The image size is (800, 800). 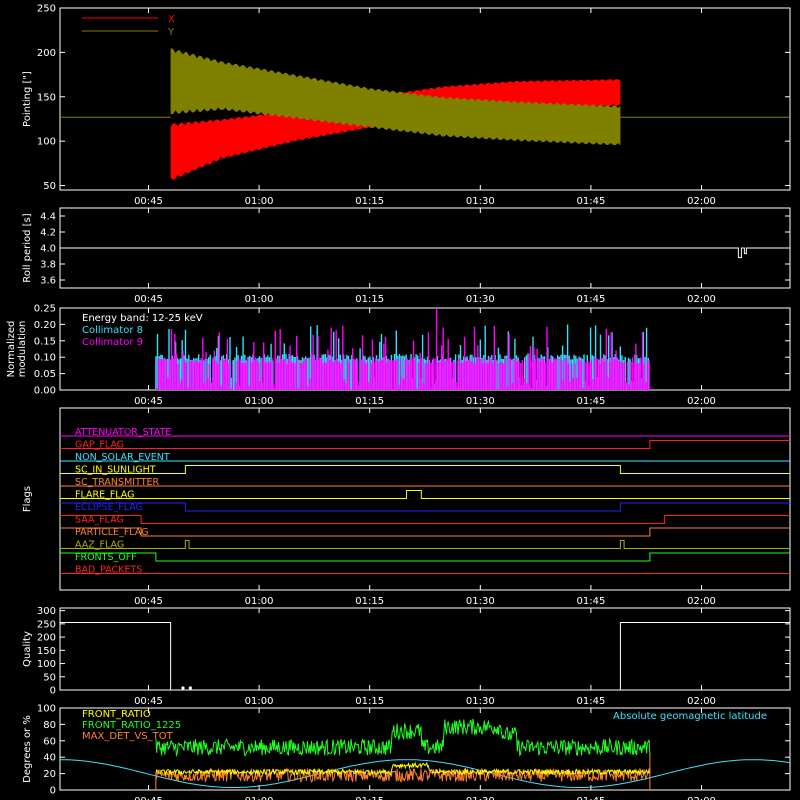 I want to click on flag-label-attenuator-state: ATTENUATOR_STATE, so click(x=123, y=432).